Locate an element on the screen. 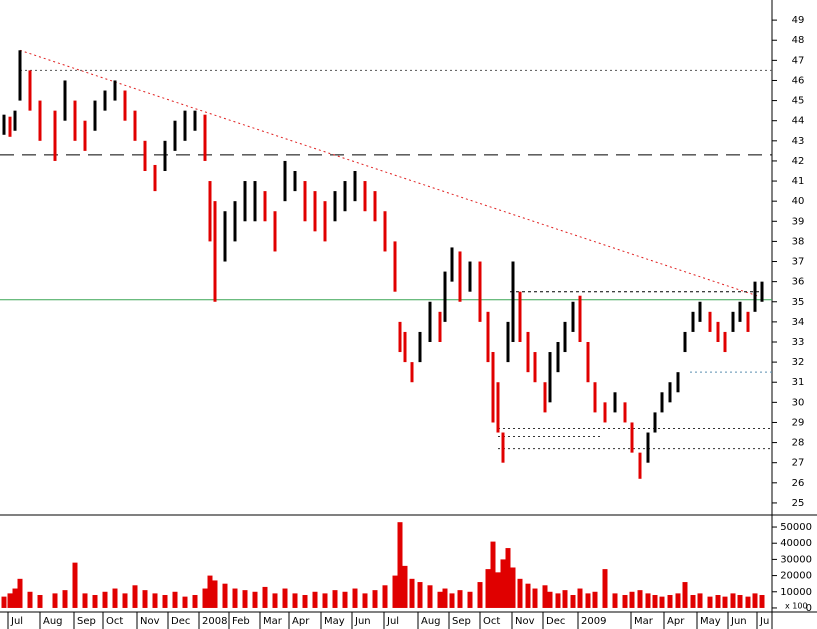 Image resolution: width=817 pixels, height=629 pixels. y2-tick-label: 30000 is located at coordinates (796, 559).